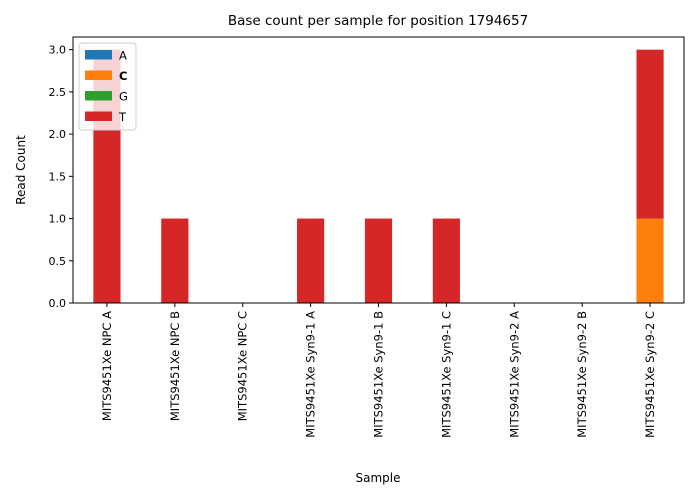  I want to click on x-tick-label: MITS9451Xe Syn9-1 A, so click(311, 374).